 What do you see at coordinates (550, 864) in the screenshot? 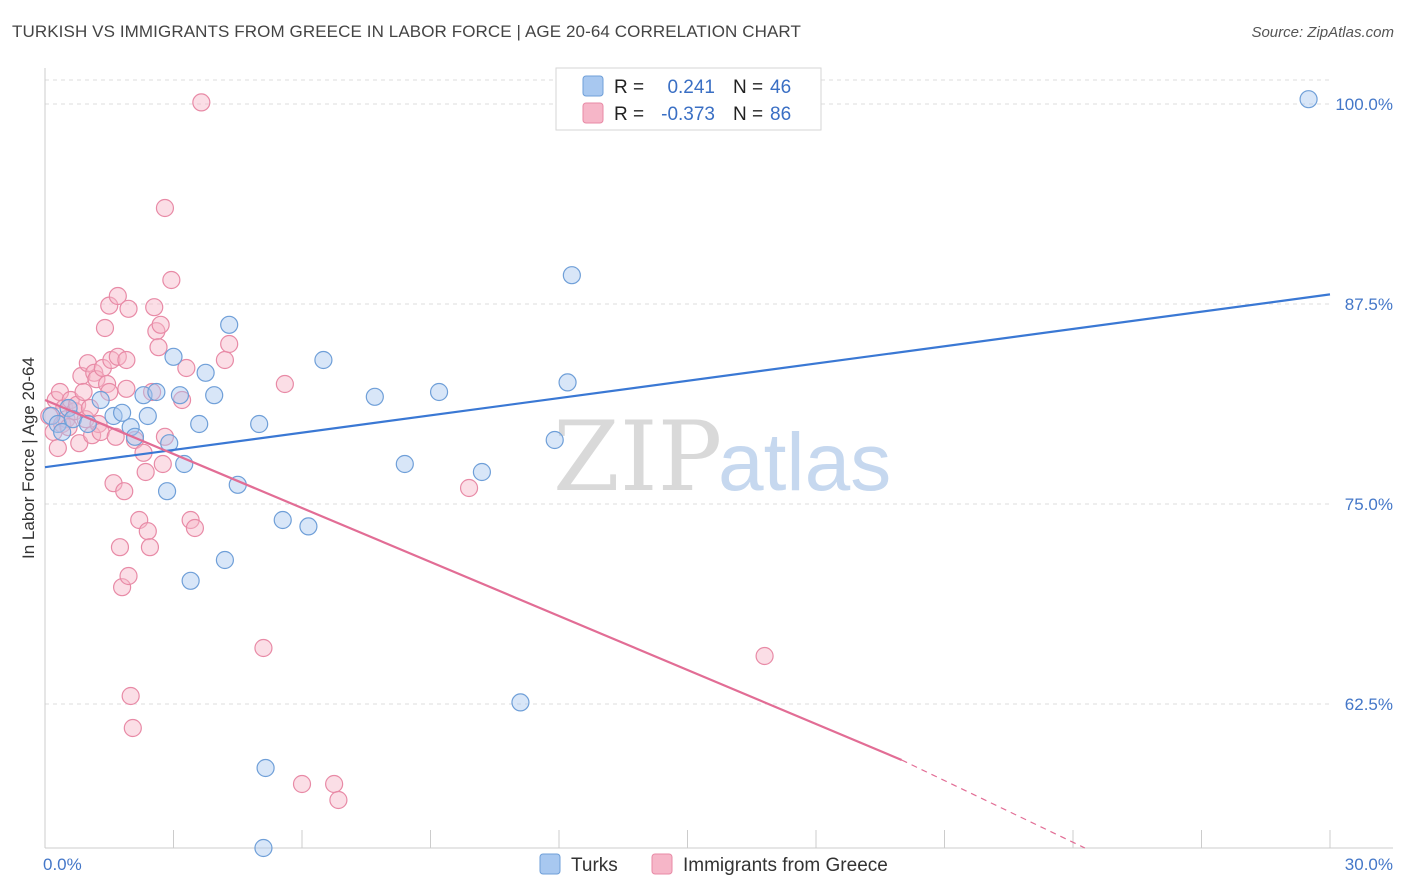
I see `turks-bottom-swatch` at bounding box center [550, 864].